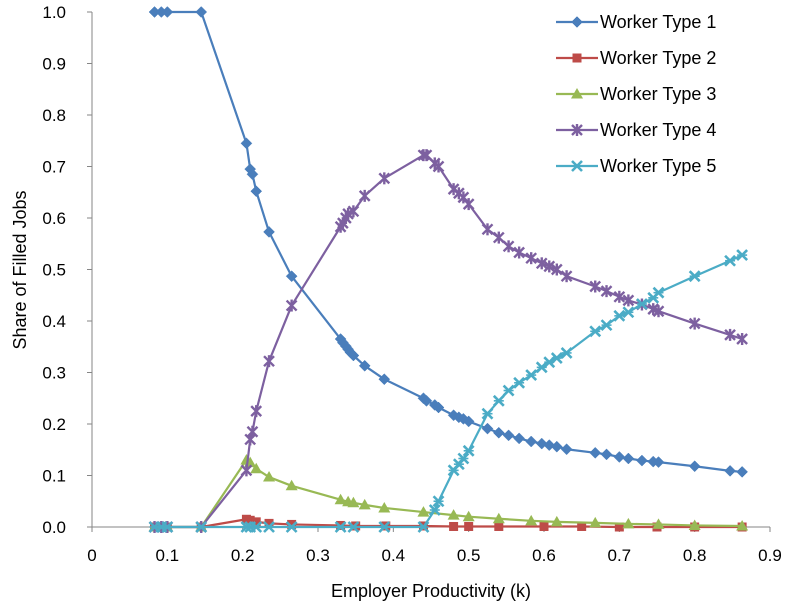  What do you see at coordinates (20, 269) in the screenshot?
I see `y-axis-title: Share of Filled Jobs` at bounding box center [20, 269].